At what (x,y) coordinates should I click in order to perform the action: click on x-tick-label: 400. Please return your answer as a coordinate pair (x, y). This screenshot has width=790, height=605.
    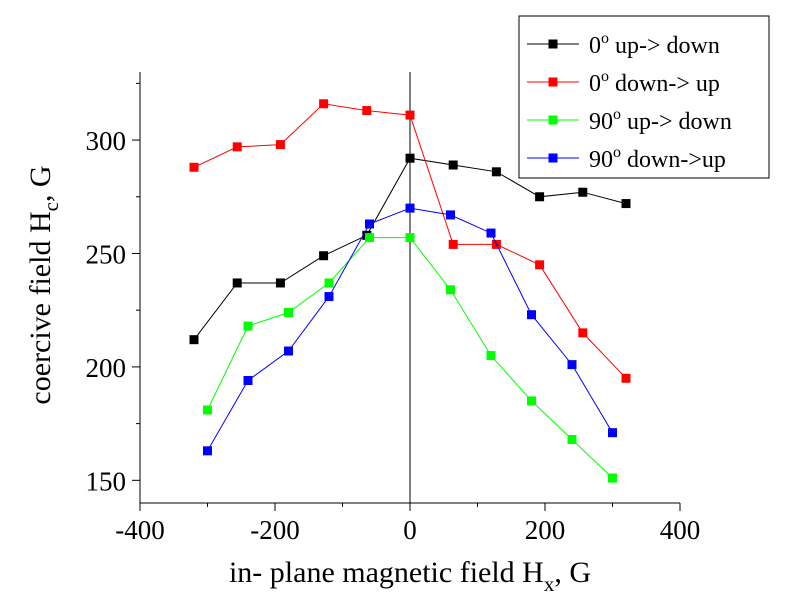
    Looking at the image, I should click on (680, 530).